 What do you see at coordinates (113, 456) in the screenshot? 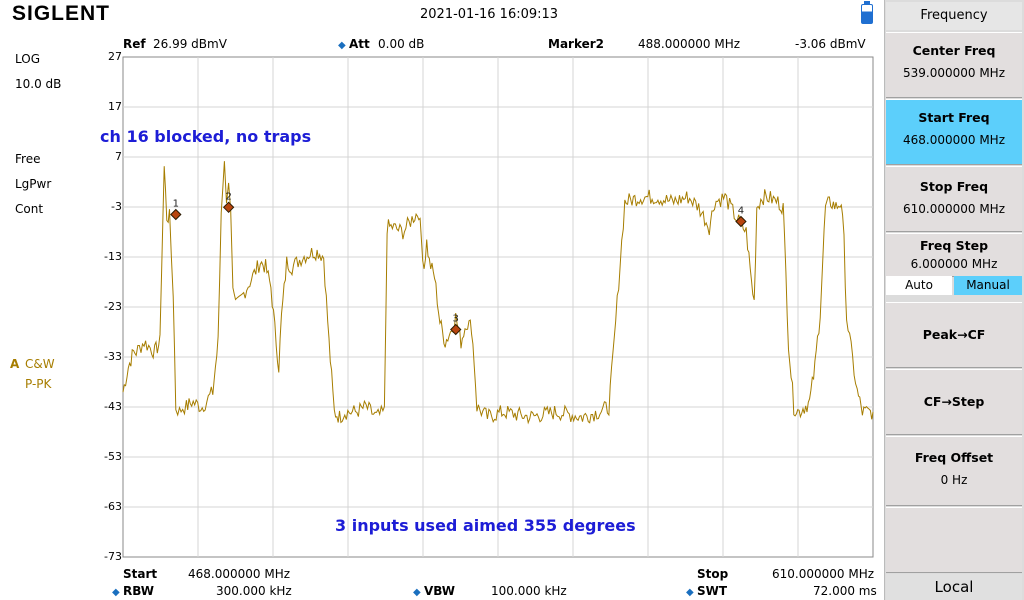
I see `y-tick-label: -53` at bounding box center [113, 456].